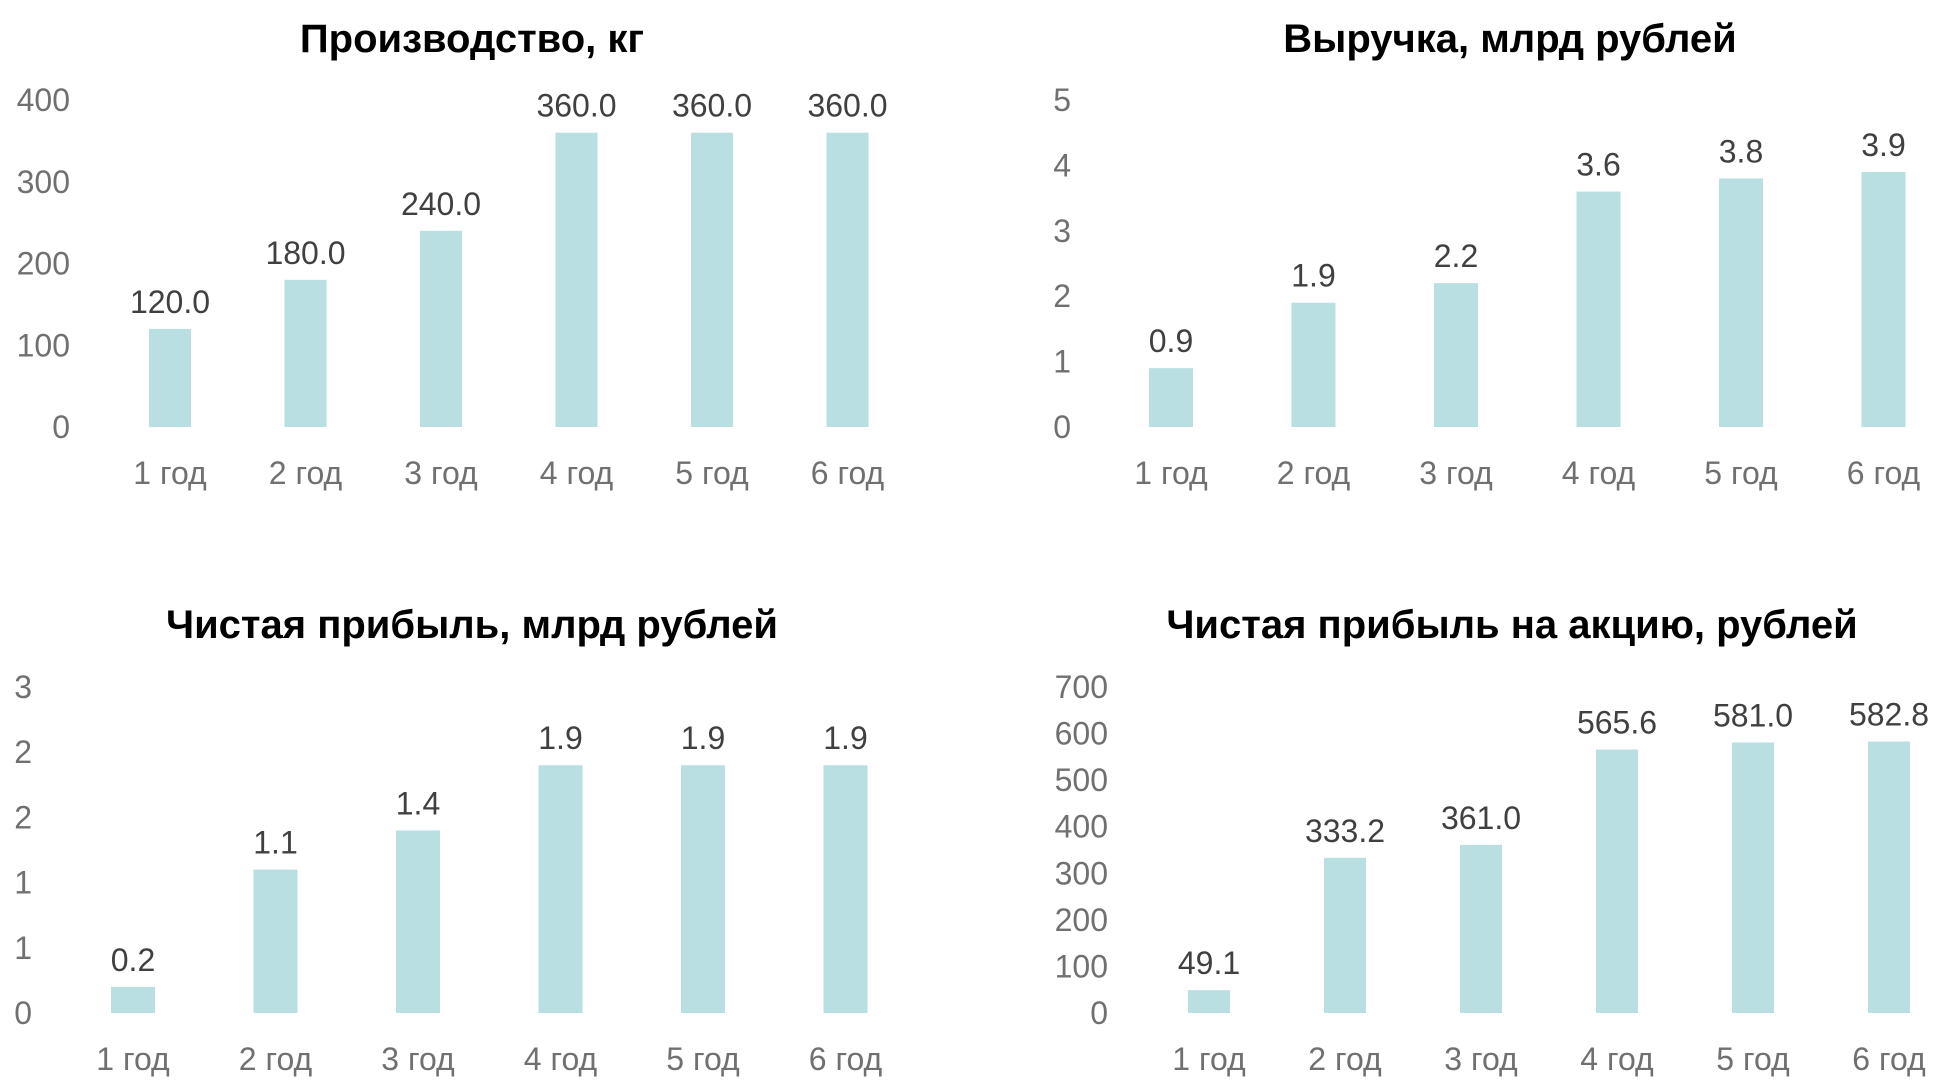  Describe the element at coordinates (1062, 100) in the screenshot. I see `y-tick-label: 5` at that location.